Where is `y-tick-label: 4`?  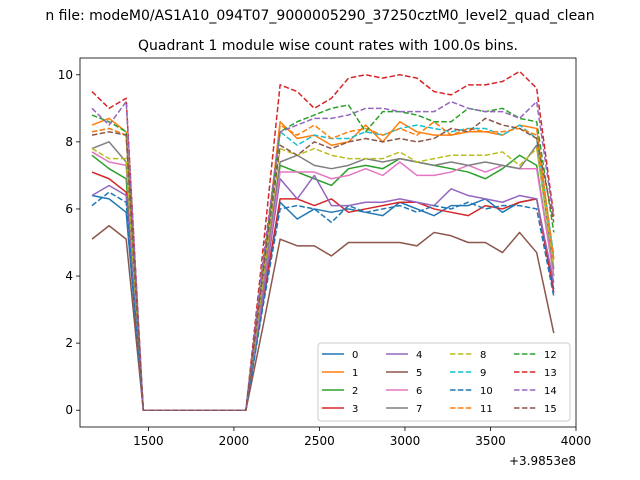 y-tick-label: 4 is located at coordinates (69, 276).